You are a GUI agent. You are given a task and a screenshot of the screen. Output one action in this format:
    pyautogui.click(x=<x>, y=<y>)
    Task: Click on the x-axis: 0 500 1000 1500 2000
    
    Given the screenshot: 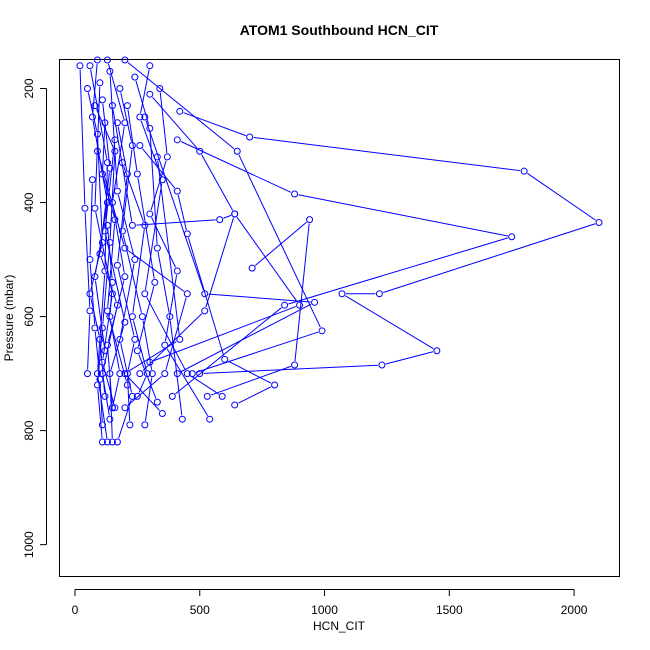 What is the action you would take?
    pyautogui.click(x=330, y=603)
    